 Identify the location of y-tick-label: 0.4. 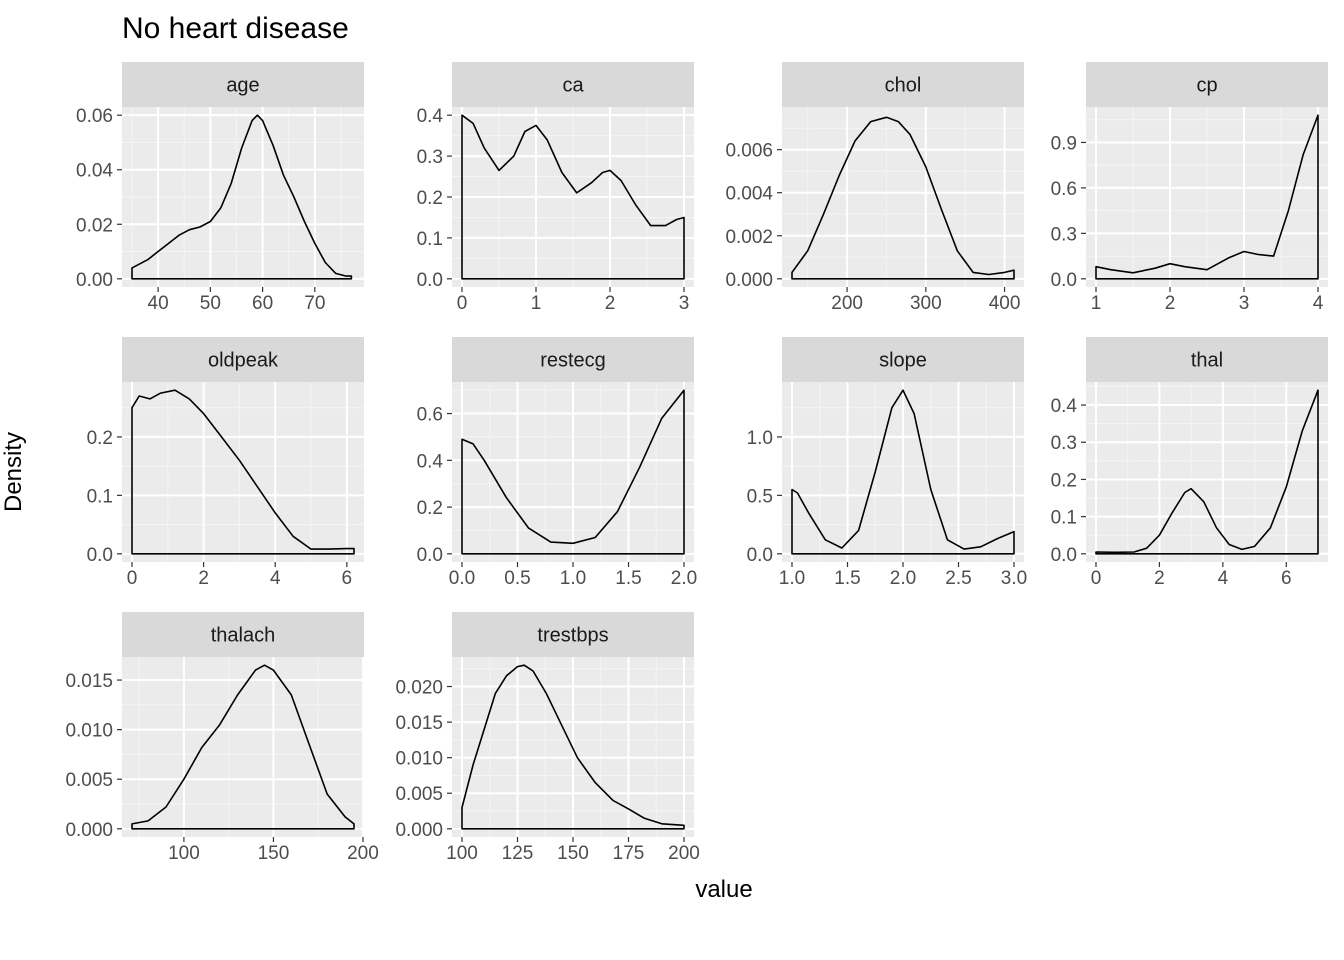
(430, 116).